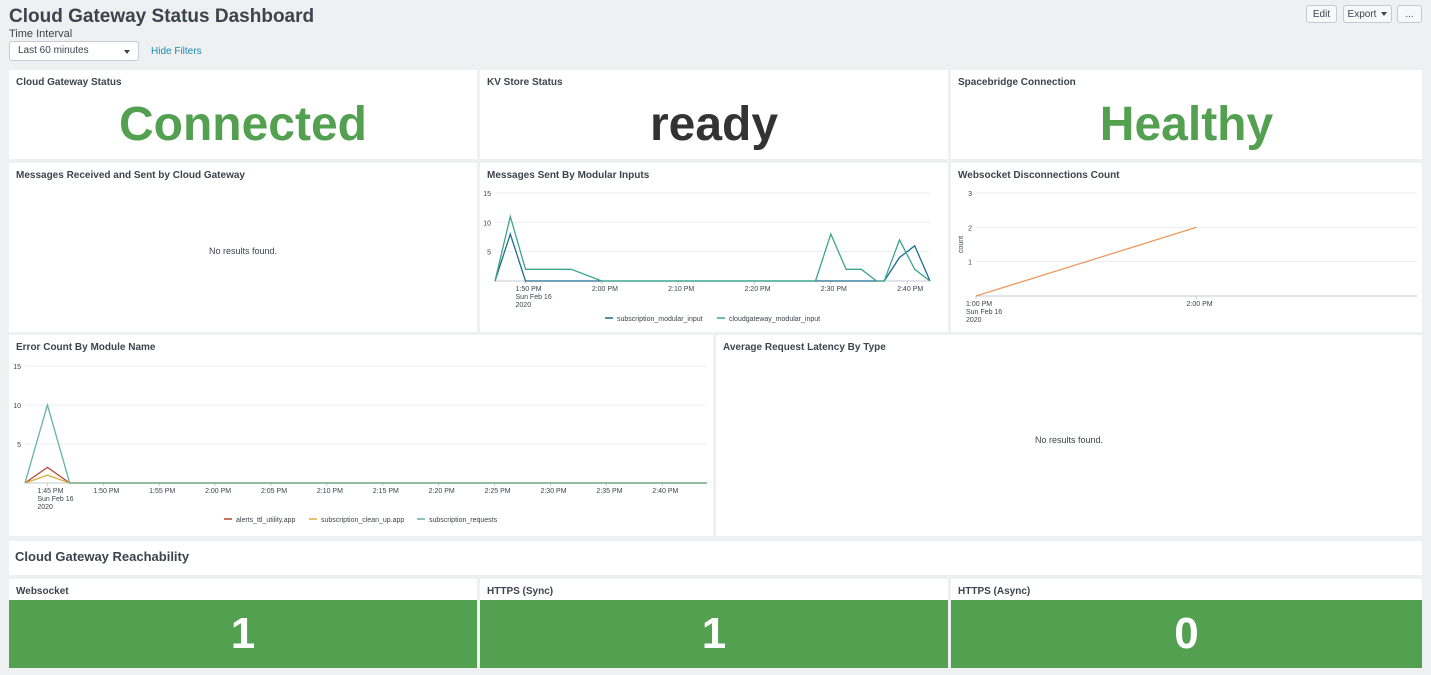  I want to click on panel-title: Websocket Disconnections Count, so click(1039, 175).